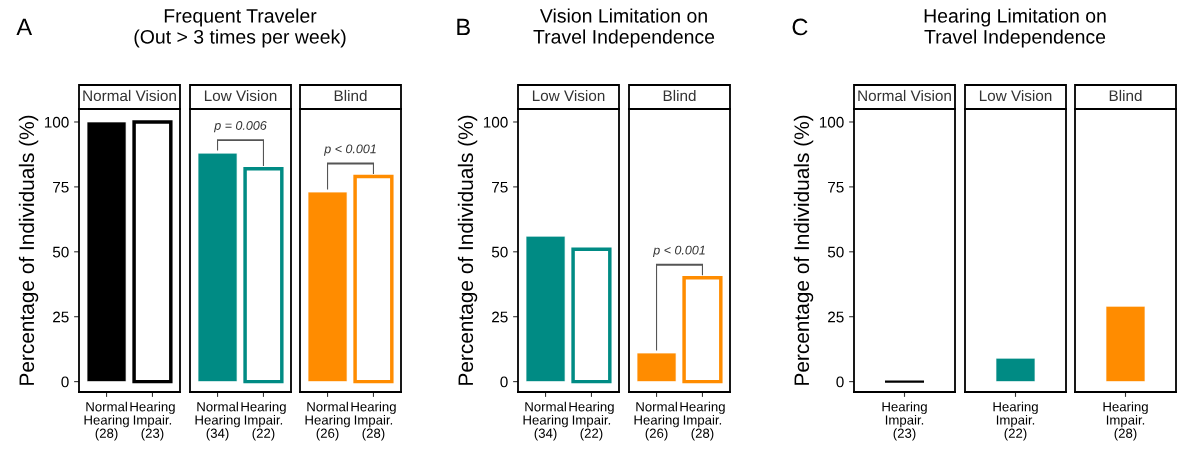 The image size is (1188, 466). What do you see at coordinates (240, 28) in the screenshot?
I see `text: Frequent Traveler (Out > 3 times per week)` at bounding box center [240, 28].